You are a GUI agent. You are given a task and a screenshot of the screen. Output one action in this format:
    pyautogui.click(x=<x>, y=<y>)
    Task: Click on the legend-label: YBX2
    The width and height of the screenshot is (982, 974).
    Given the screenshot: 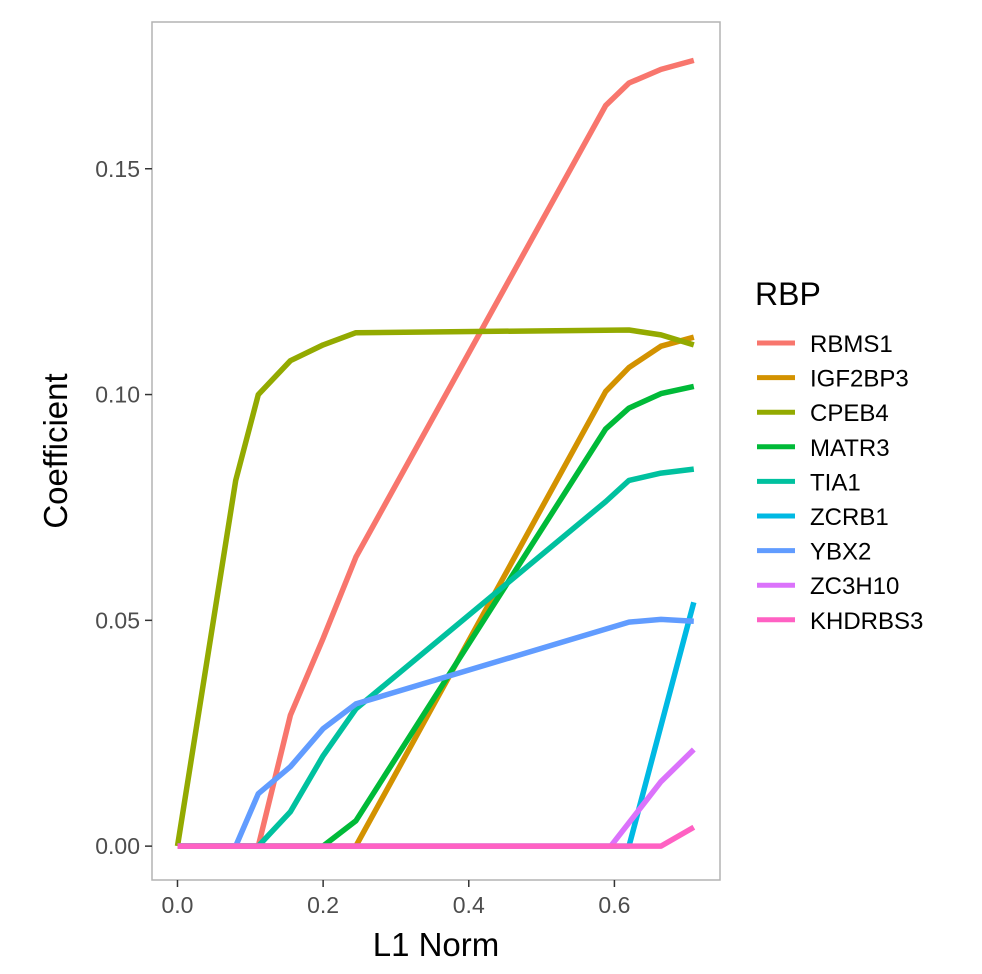 What is the action you would take?
    pyautogui.click(x=840, y=552)
    